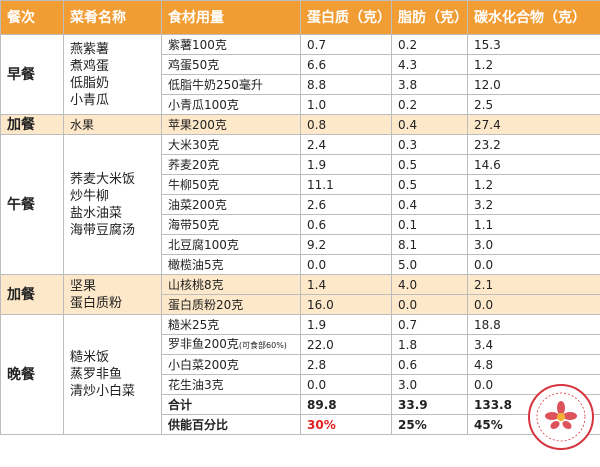 The width and height of the screenshot is (600, 467). Describe the element at coordinates (533, 224) in the screenshot. I see `carb-cell: 1.1` at that location.